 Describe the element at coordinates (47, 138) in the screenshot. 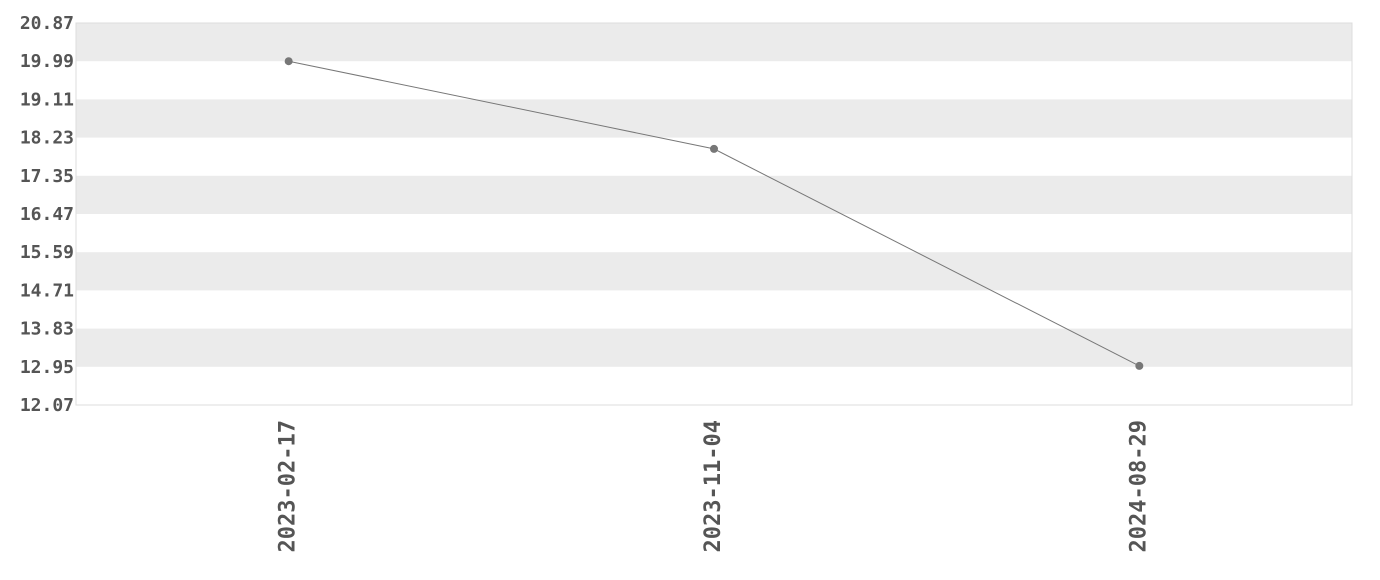

I see `y-tick-label: 18.23` at that location.